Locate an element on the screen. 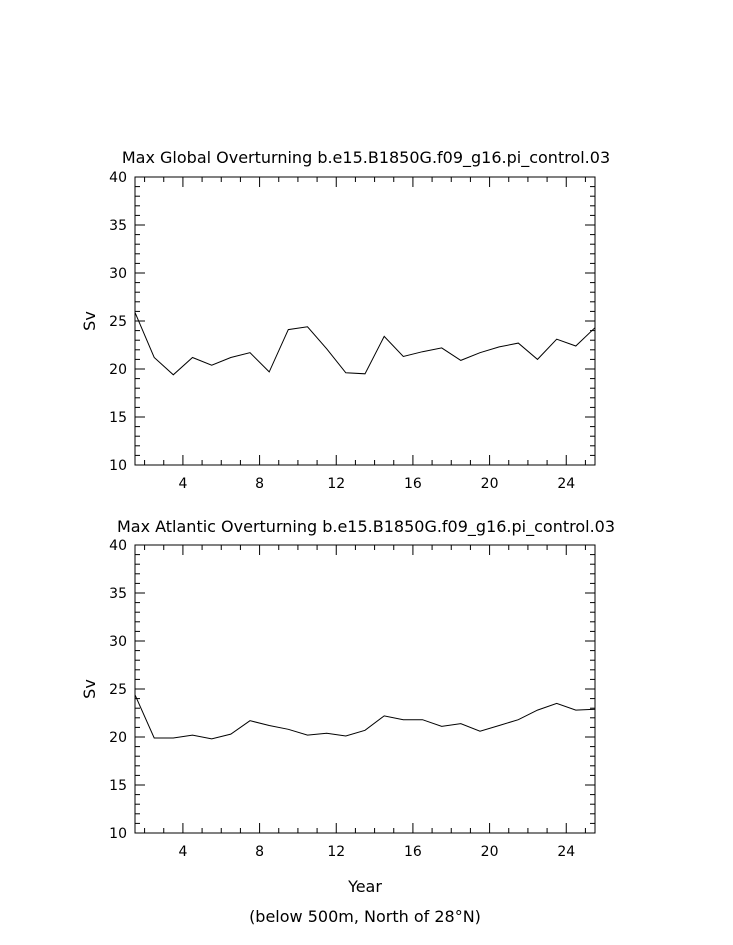 The image size is (733, 945). global-overturning-line is located at coordinates (365, 344).